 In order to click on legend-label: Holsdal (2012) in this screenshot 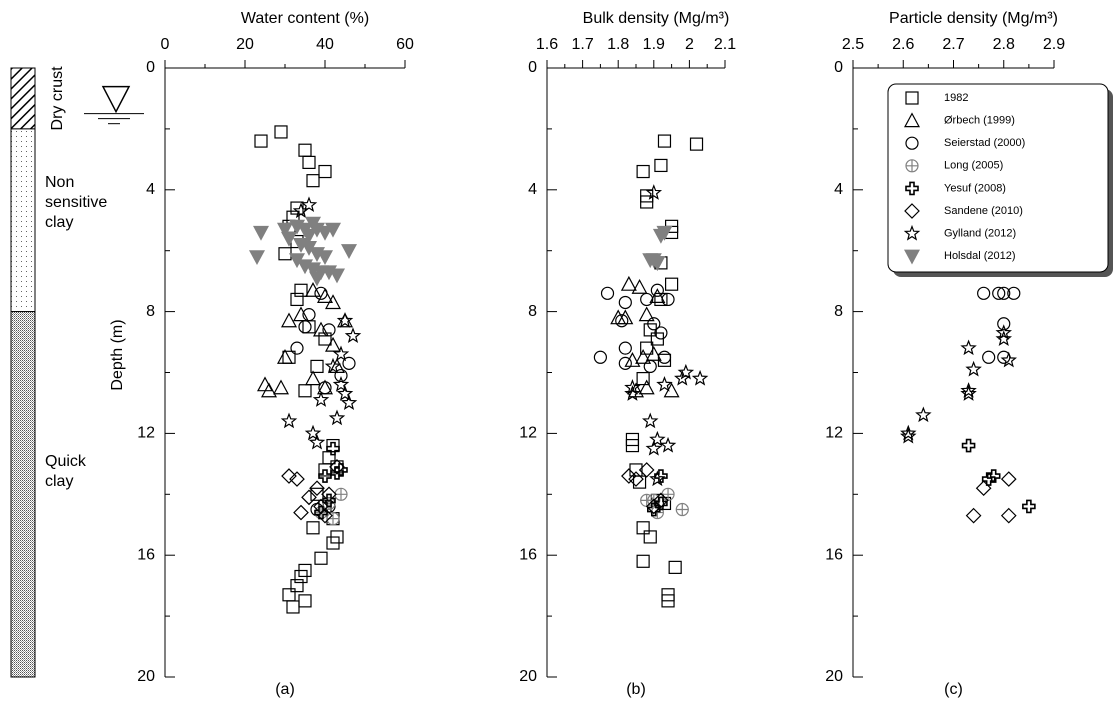, I will do `click(980, 256)`.